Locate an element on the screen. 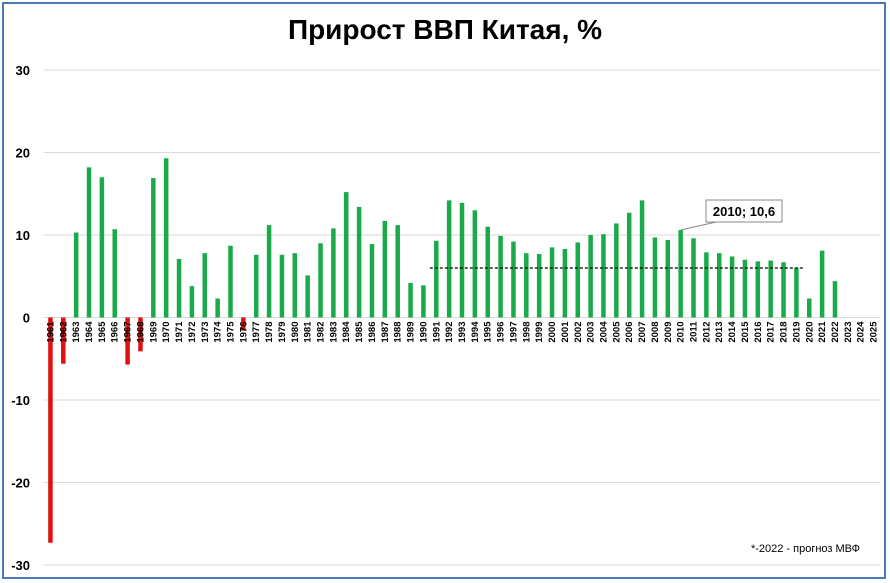 Image resolution: width=890 pixels, height=583 pixels. x-tick-label: 1984 is located at coordinates (346, 332).